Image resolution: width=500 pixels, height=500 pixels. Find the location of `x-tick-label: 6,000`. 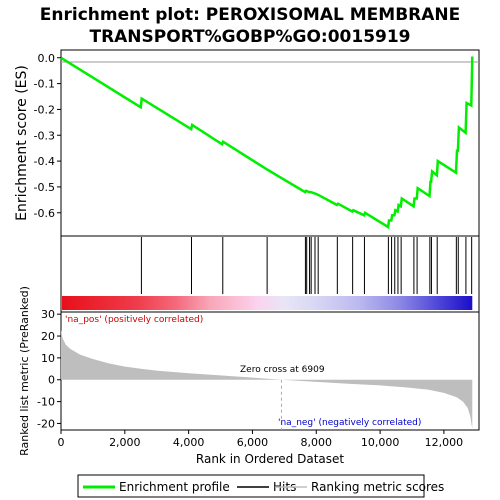

x-tick-label: 6,000 is located at coordinates (253, 442).